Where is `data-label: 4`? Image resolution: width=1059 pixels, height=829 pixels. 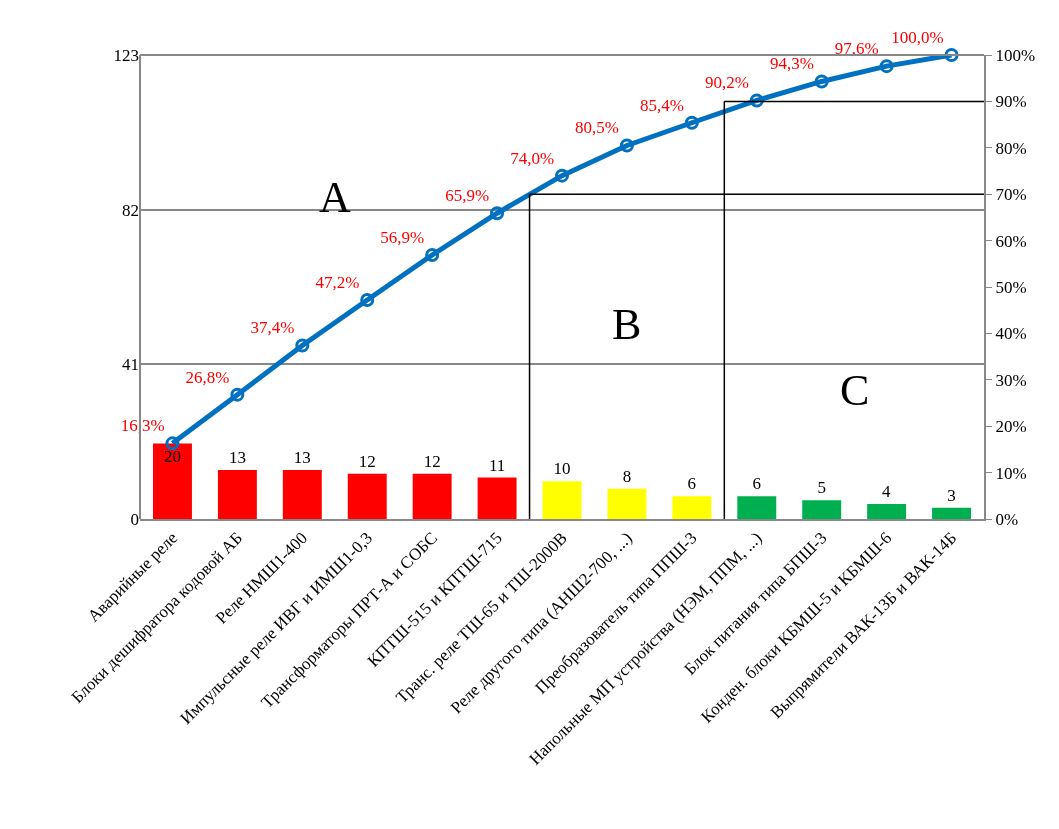 data-label: 4 is located at coordinates (887, 491).